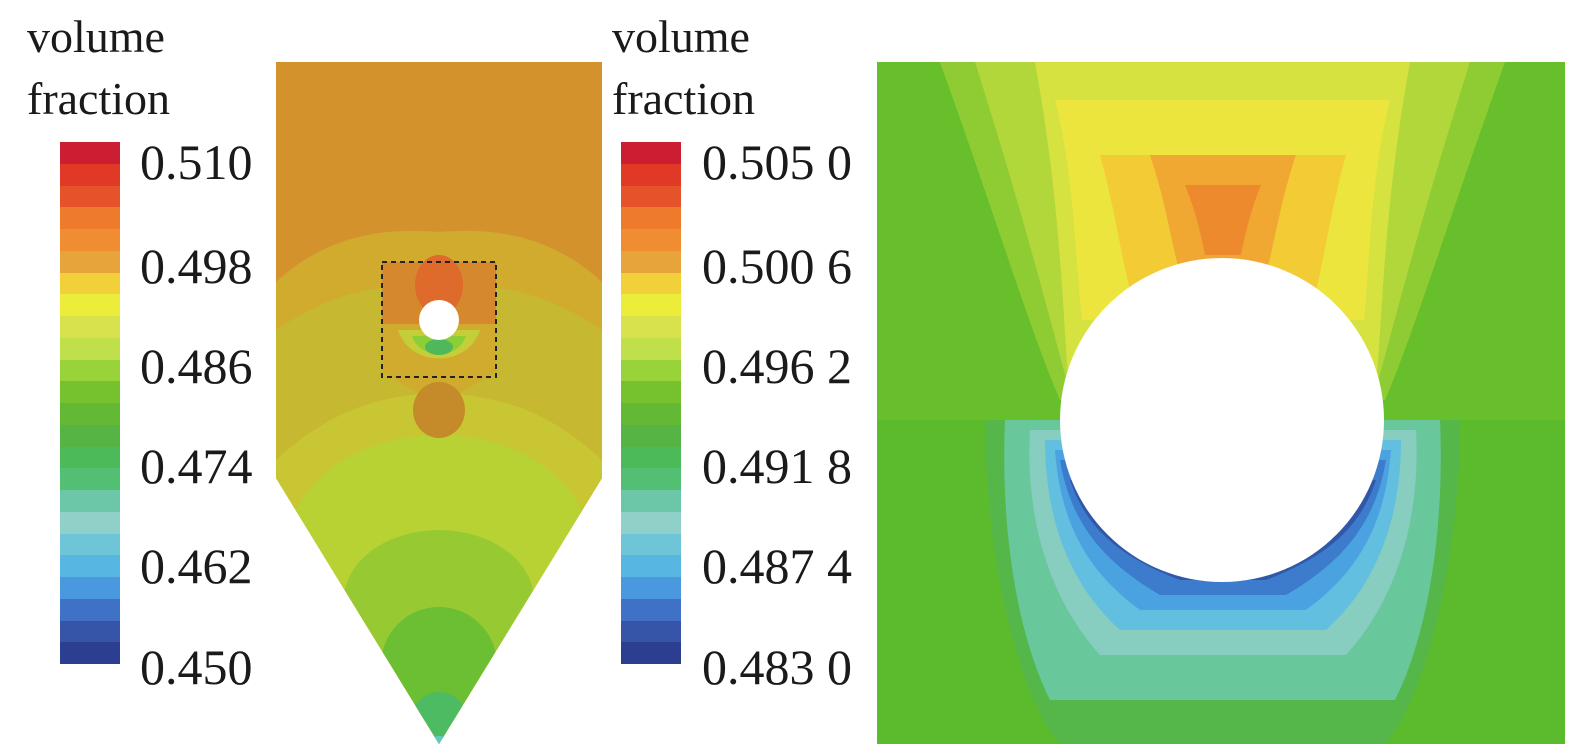  What do you see at coordinates (196, 266) in the screenshot?
I see `left-tick-1: 0.498` at bounding box center [196, 266].